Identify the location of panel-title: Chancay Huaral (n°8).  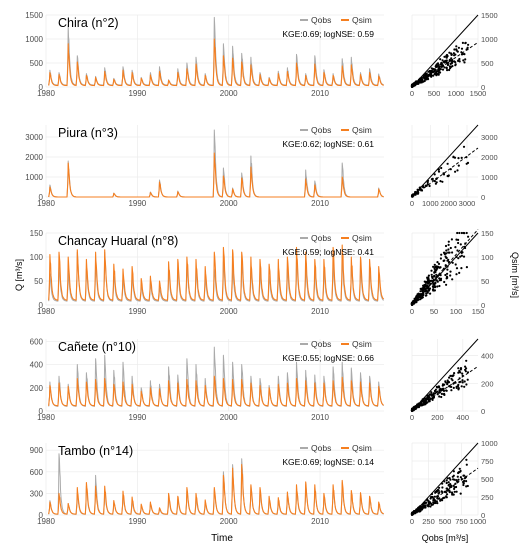
(118, 241).